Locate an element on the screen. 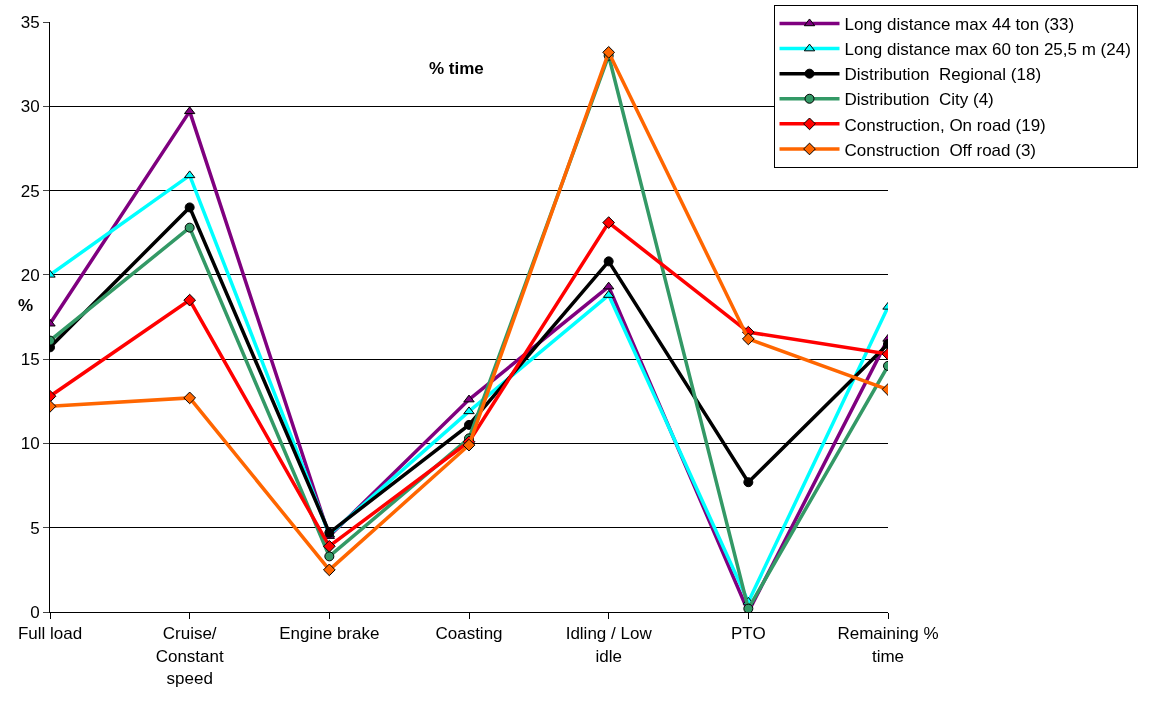 Image resolution: width=1149 pixels, height=702 pixels. legend-label: Long distance max 60 ton 25,5 m (24) is located at coordinates (987, 50).